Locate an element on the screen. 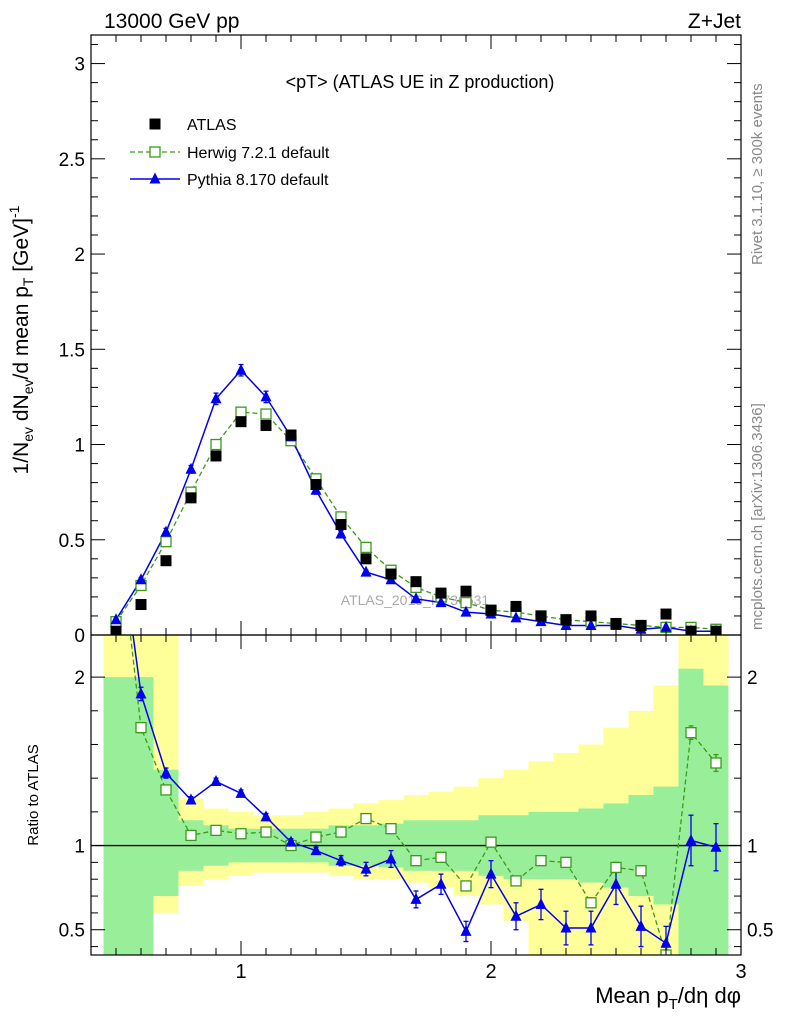 The height and width of the screenshot is (1024, 786). header-left: 13000 GeV pp is located at coordinates (171, 21).